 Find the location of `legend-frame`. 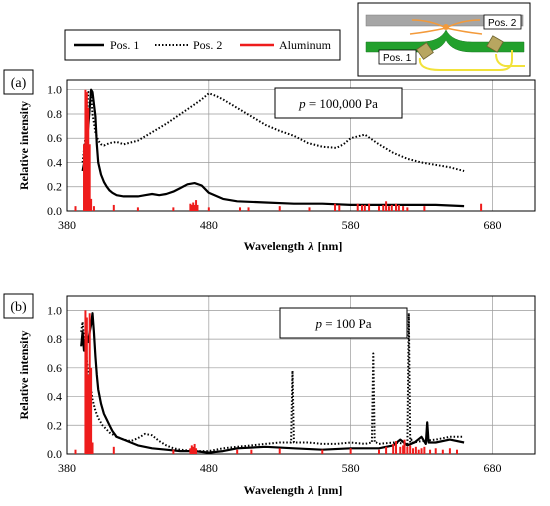

legend-frame is located at coordinates (202, 45).